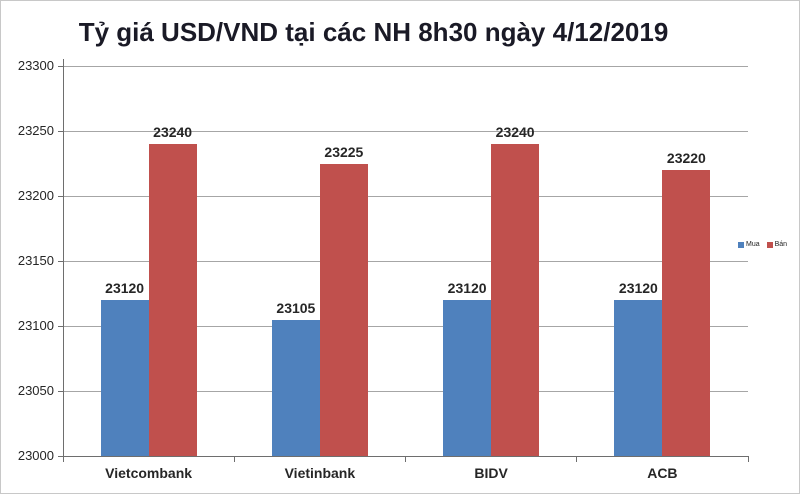 This screenshot has height=494, width=800. What do you see at coordinates (35, 195) in the screenshot?
I see `y-tick-label: 23200` at bounding box center [35, 195].